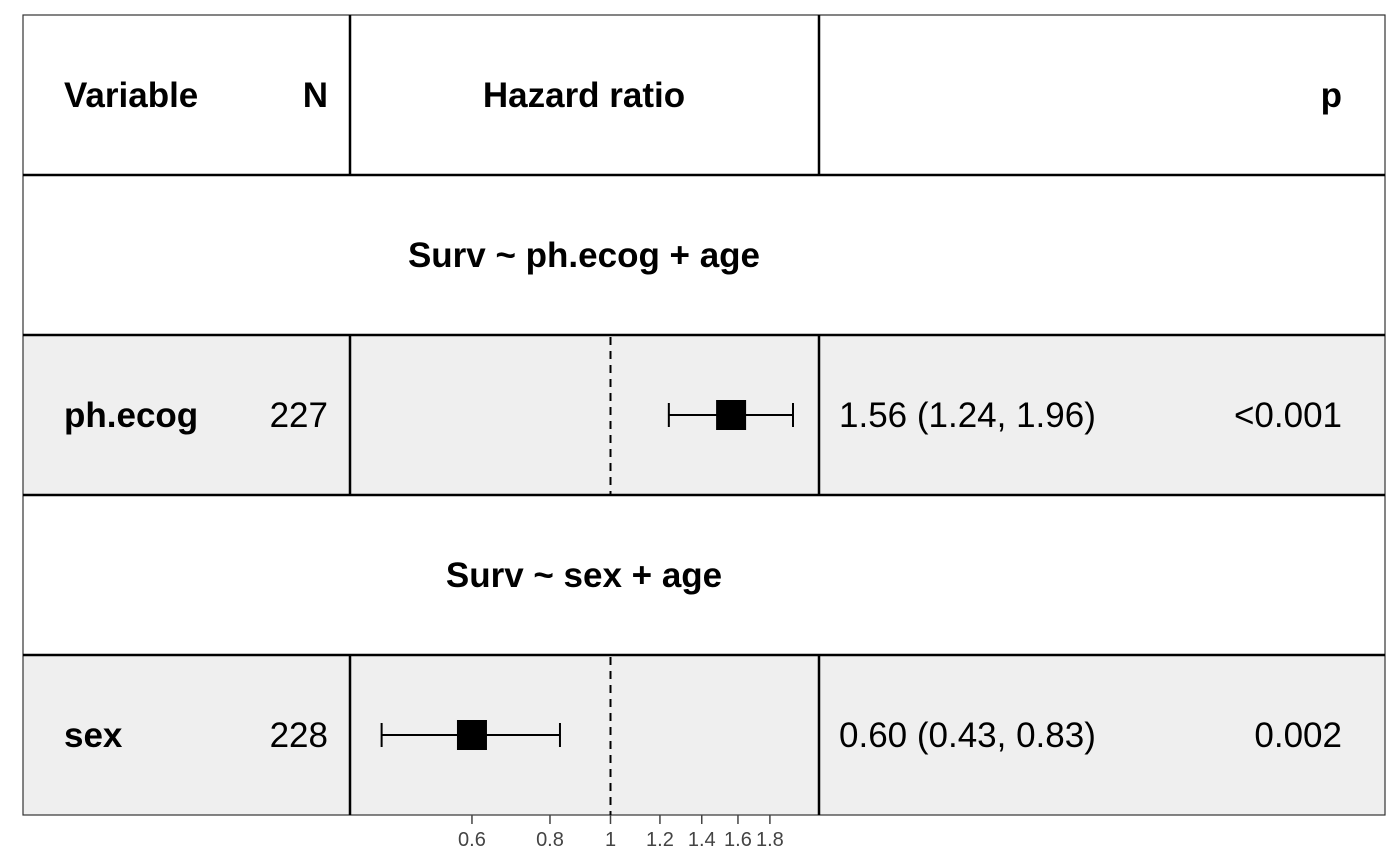 The width and height of the screenshot is (1400, 866). I want to click on header-n: N, so click(315, 95).